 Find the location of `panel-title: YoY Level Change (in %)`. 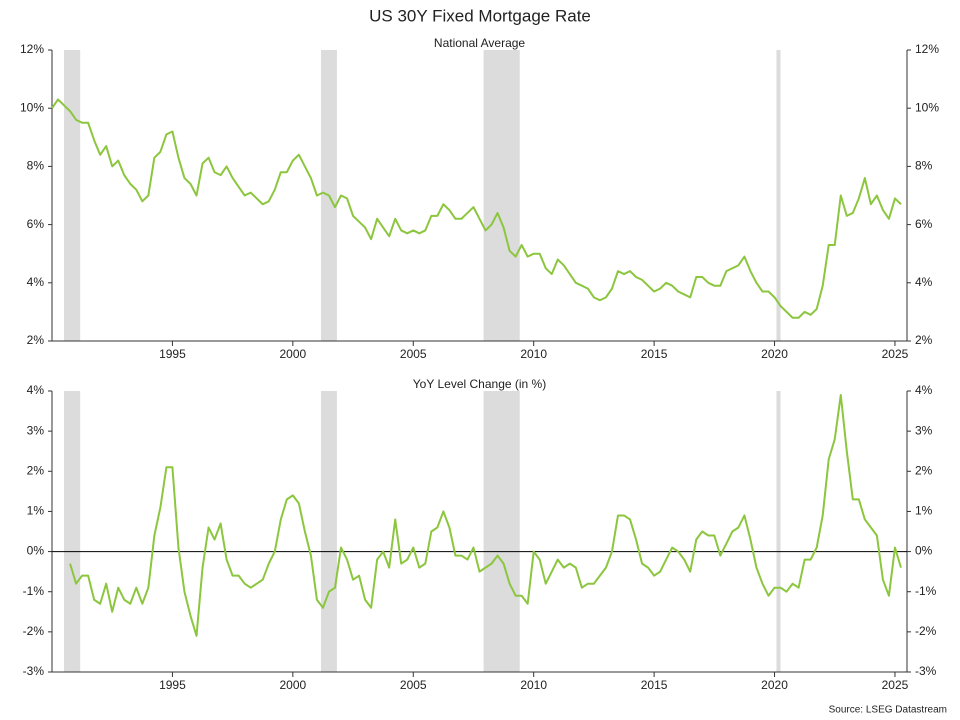

panel-title: YoY Level Change (in %) is located at coordinates (479, 384).